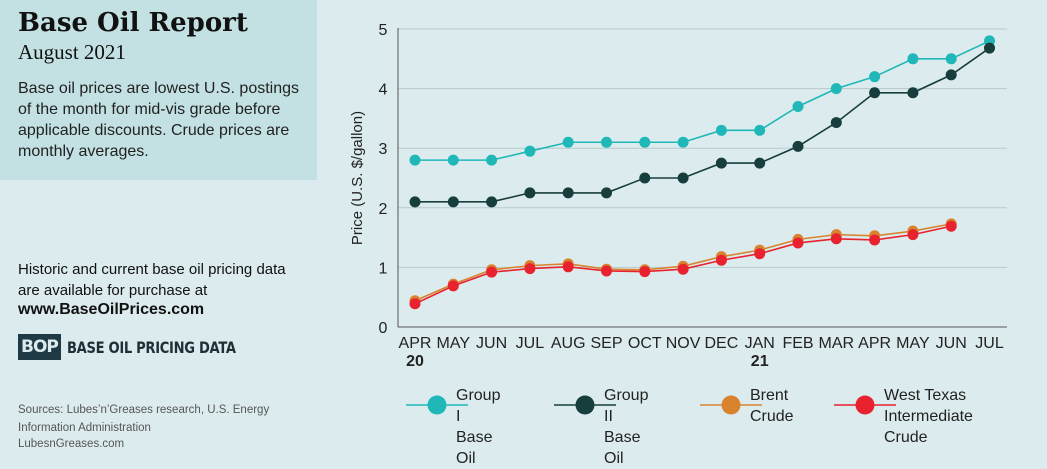 The width and height of the screenshot is (1047, 469). I want to click on x-tick-label: JAN, so click(760, 343).